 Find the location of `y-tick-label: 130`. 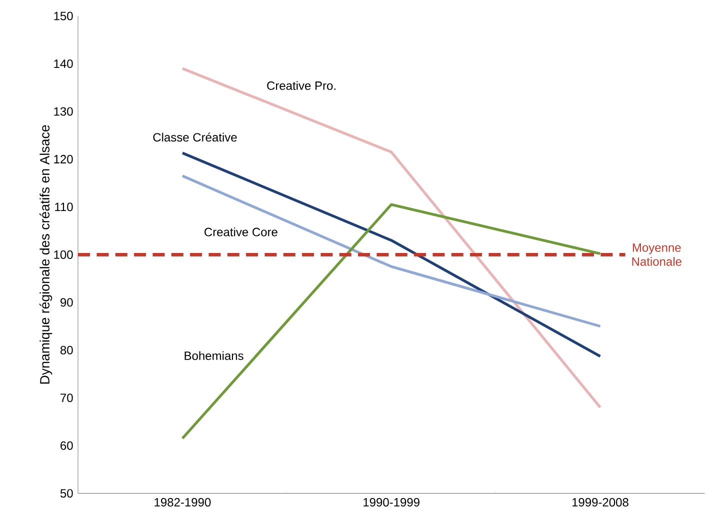

y-tick-label: 130 is located at coordinates (63, 111).